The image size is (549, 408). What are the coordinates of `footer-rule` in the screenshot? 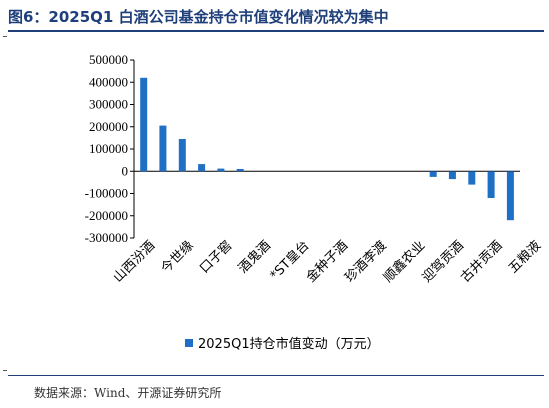 It's located at (276, 375).